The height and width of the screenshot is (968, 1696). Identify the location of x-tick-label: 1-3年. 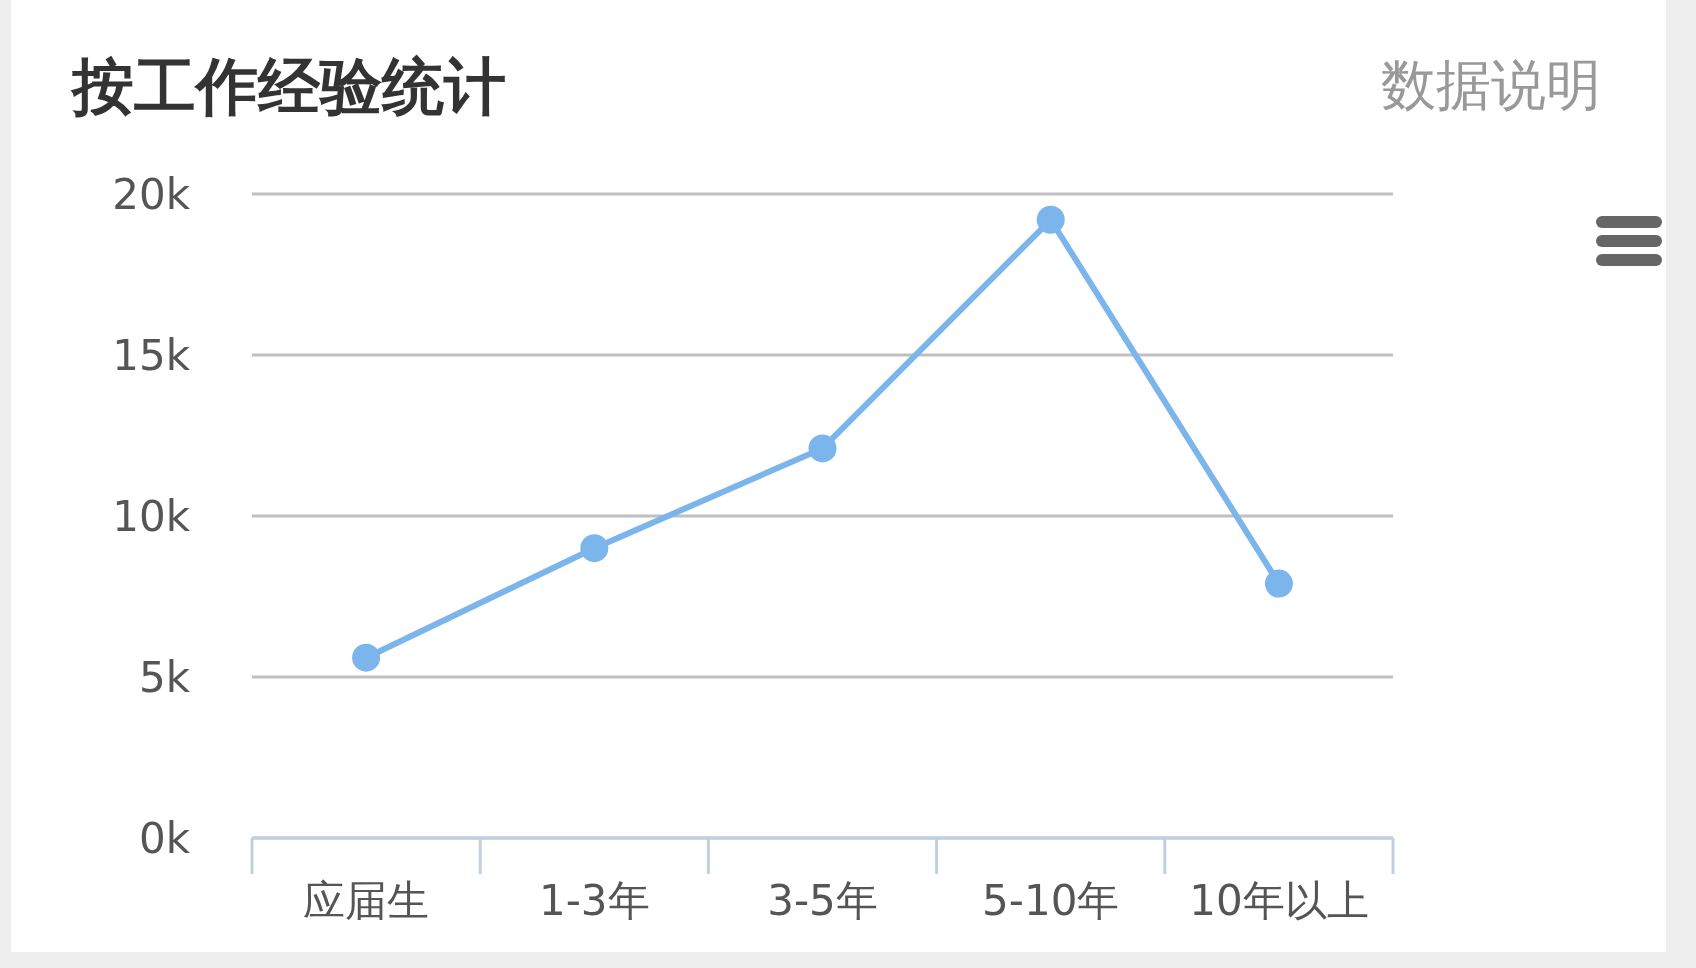
(594, 900).